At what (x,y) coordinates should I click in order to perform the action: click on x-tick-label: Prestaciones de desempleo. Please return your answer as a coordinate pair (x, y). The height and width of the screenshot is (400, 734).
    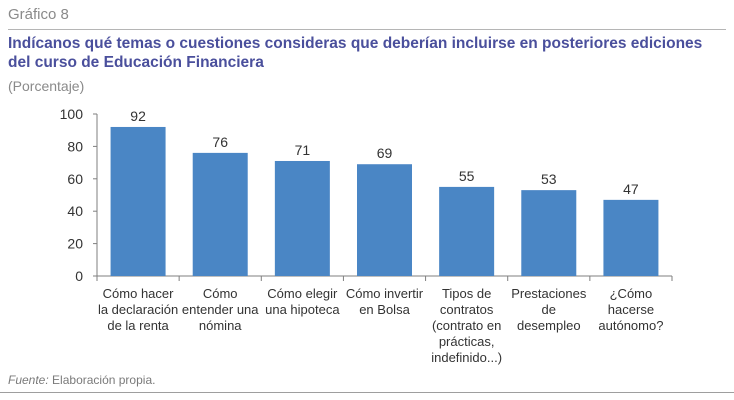
    Looking at the image, I should click on (549, 309).